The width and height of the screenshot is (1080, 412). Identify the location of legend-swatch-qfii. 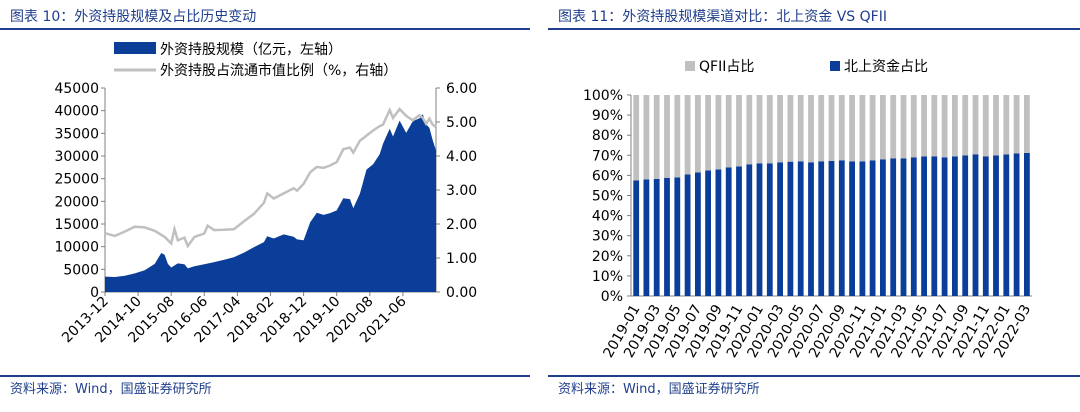
(690, 66).